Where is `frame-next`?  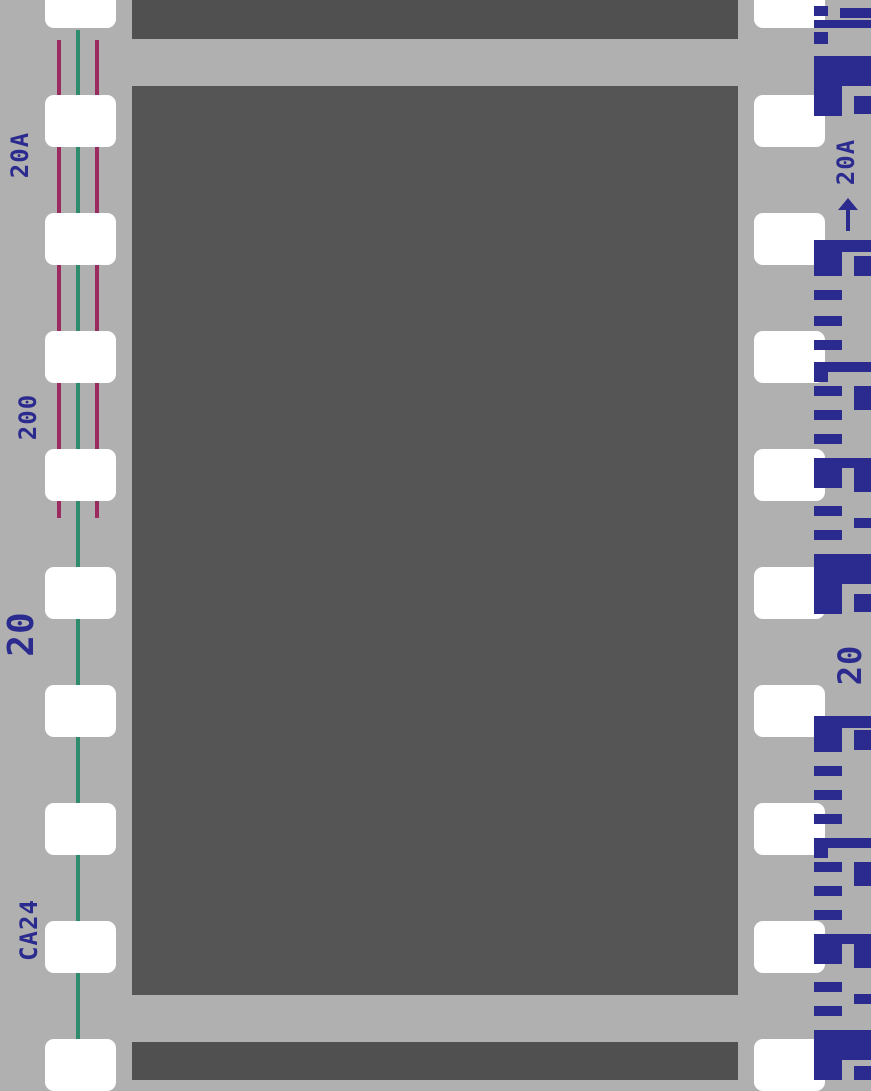
frame-next is located at coordinates (435, 1061).